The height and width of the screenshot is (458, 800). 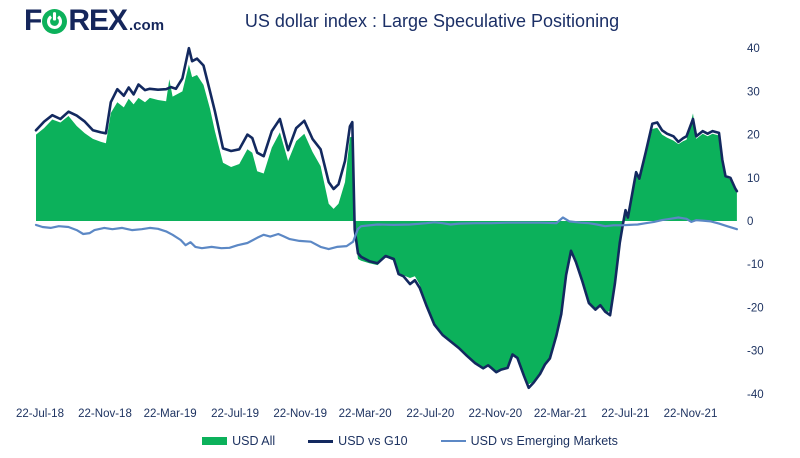 I want to click on forex-logo: F REX .com, so click(x=94, y=20).